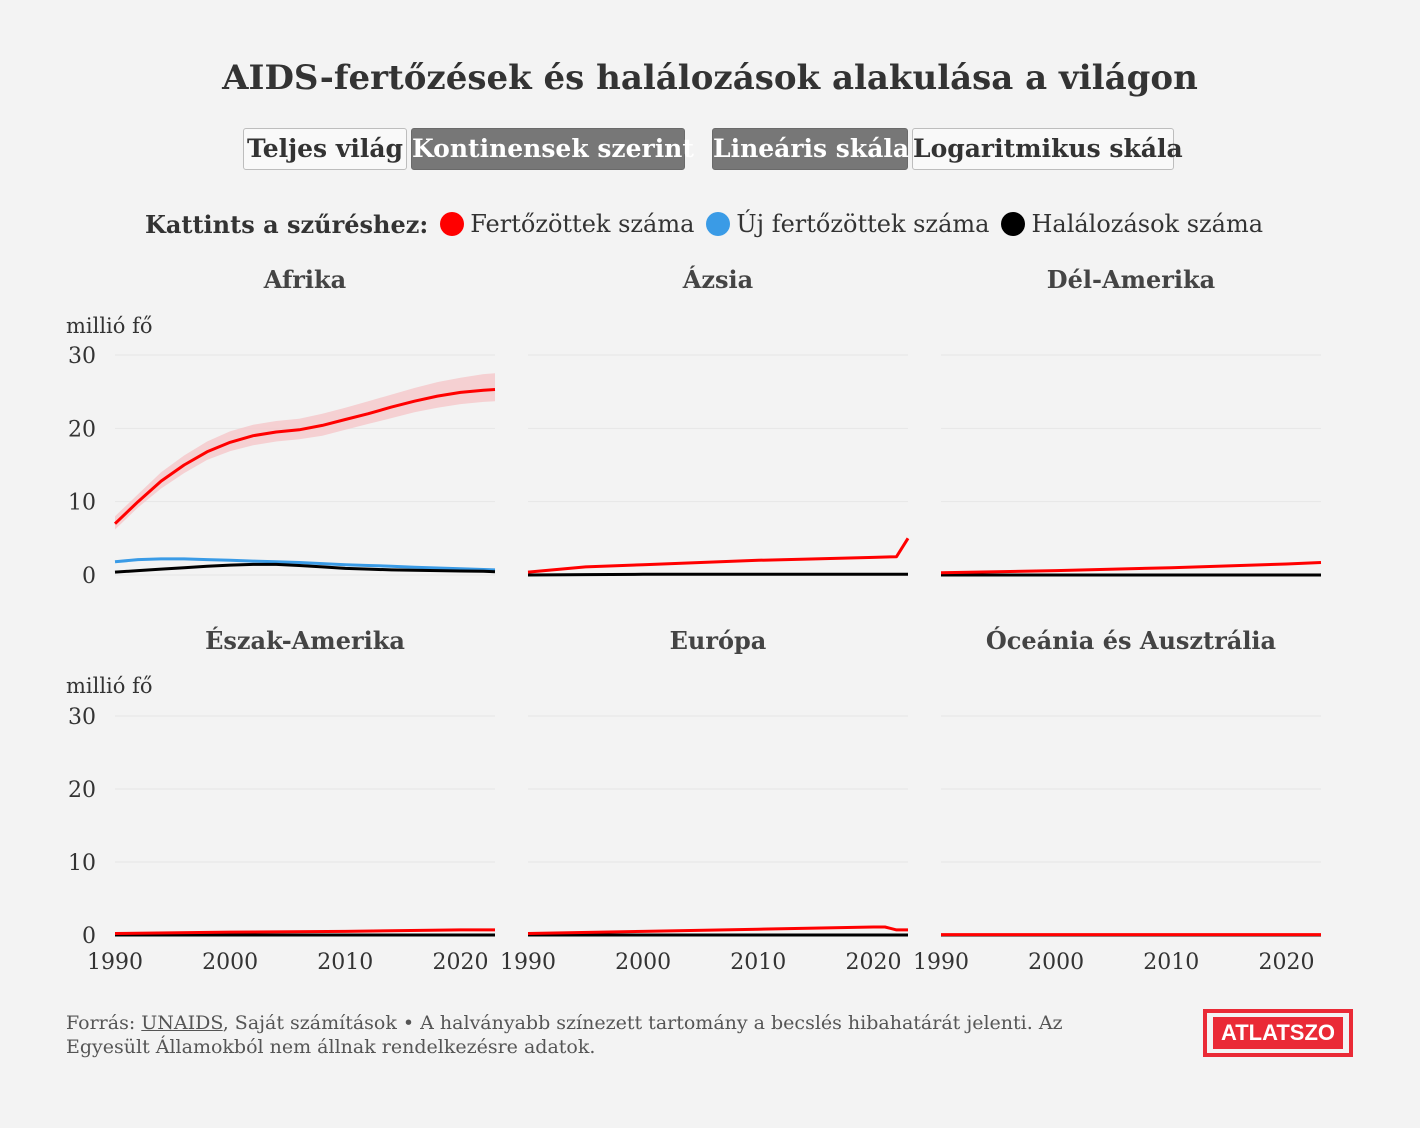 This screenshot has width=1420, height=1128. What do you see at coordinates (1147, 224) in the screenshot?
I see `legend-label-deaths: Halálozások száma` at bounding box center [1147, 224].